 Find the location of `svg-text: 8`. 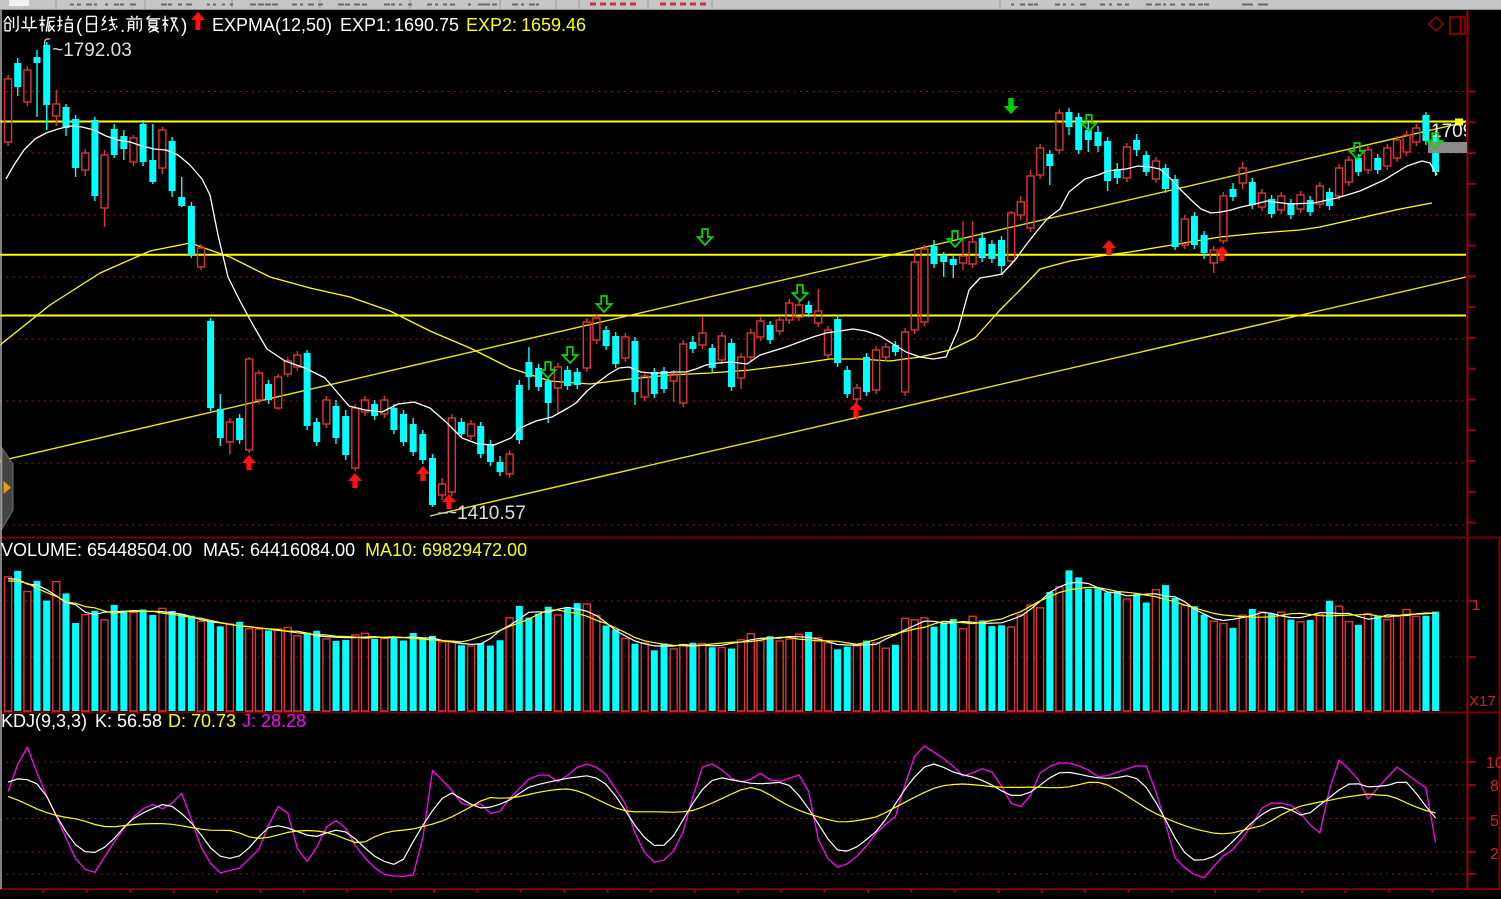

svg-text: 8 is located at coordinates (1494, 786).